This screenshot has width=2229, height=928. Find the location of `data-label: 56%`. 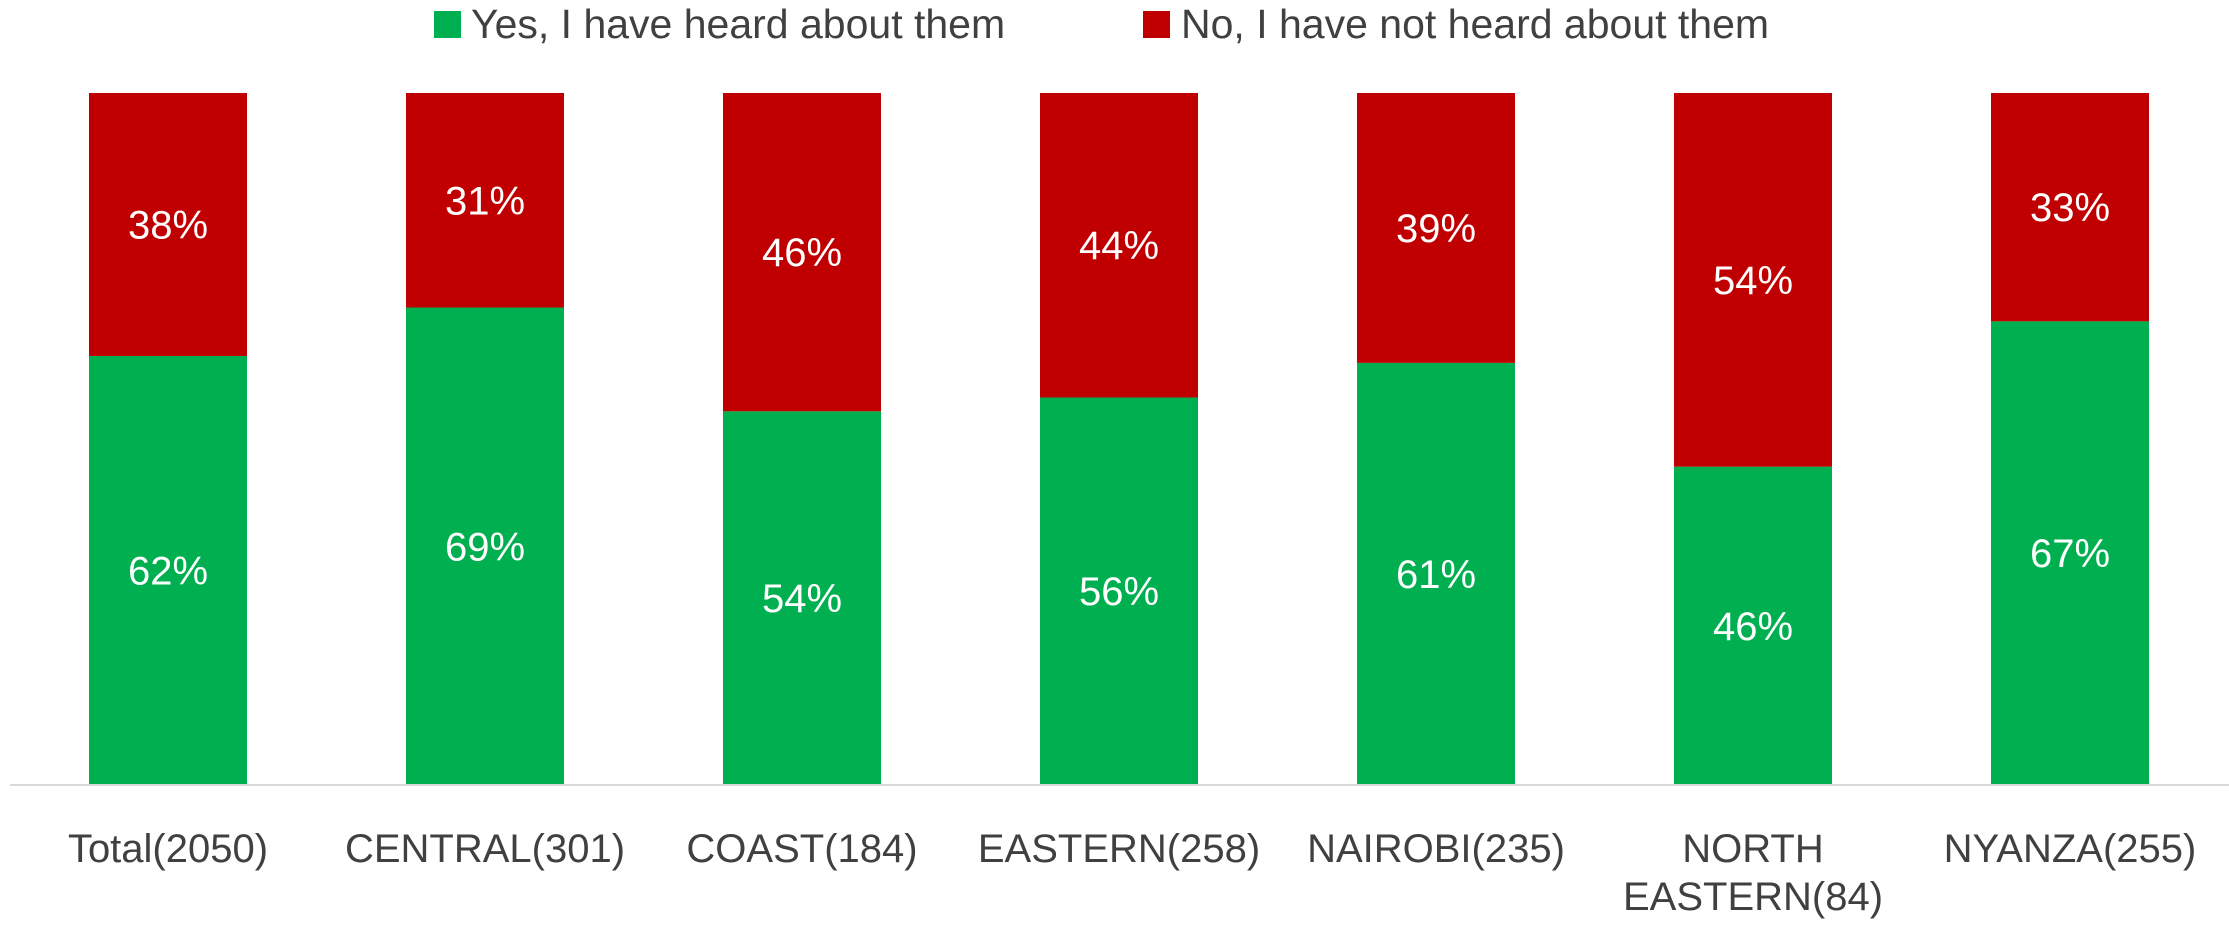

data-label: 56% is located at coordinates (1119, 592).